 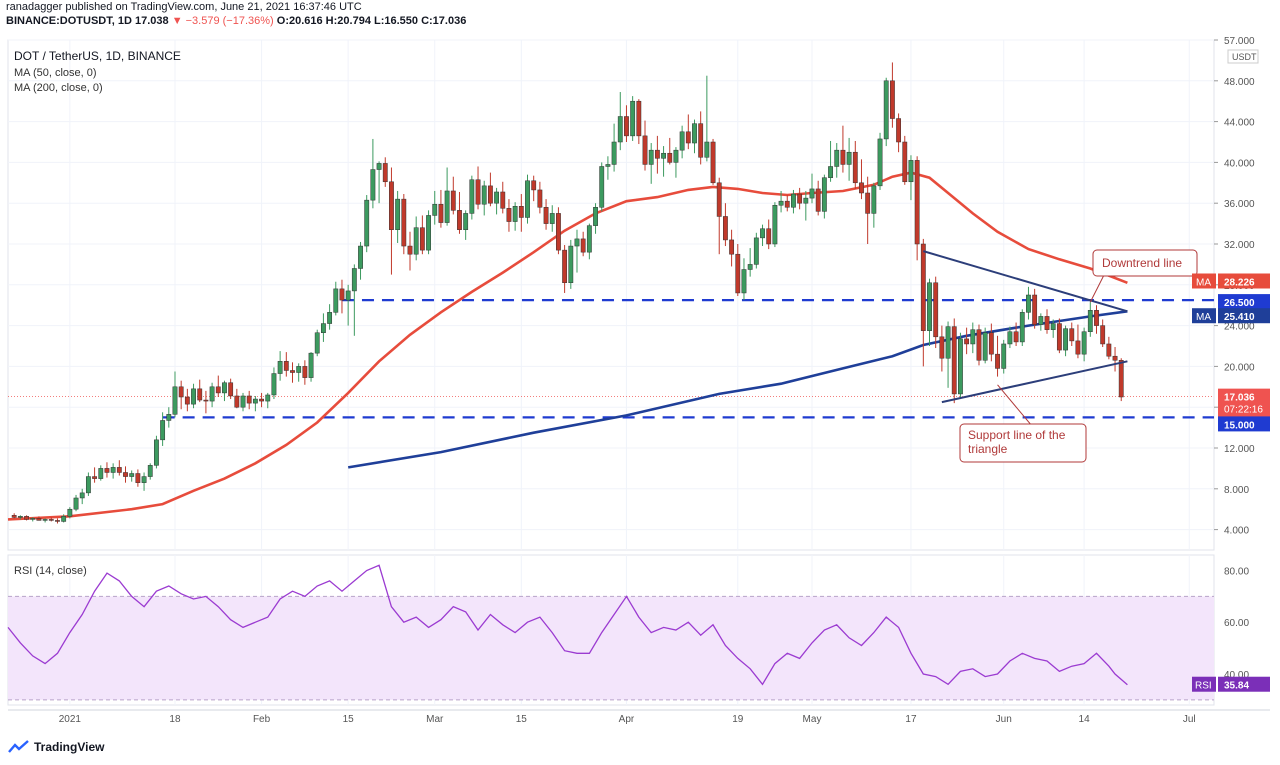 What do you see at coordinates (1239, 449) in the screenshot?
I see `price-tick-label: 12.000` at bounding box center [1239, 449].